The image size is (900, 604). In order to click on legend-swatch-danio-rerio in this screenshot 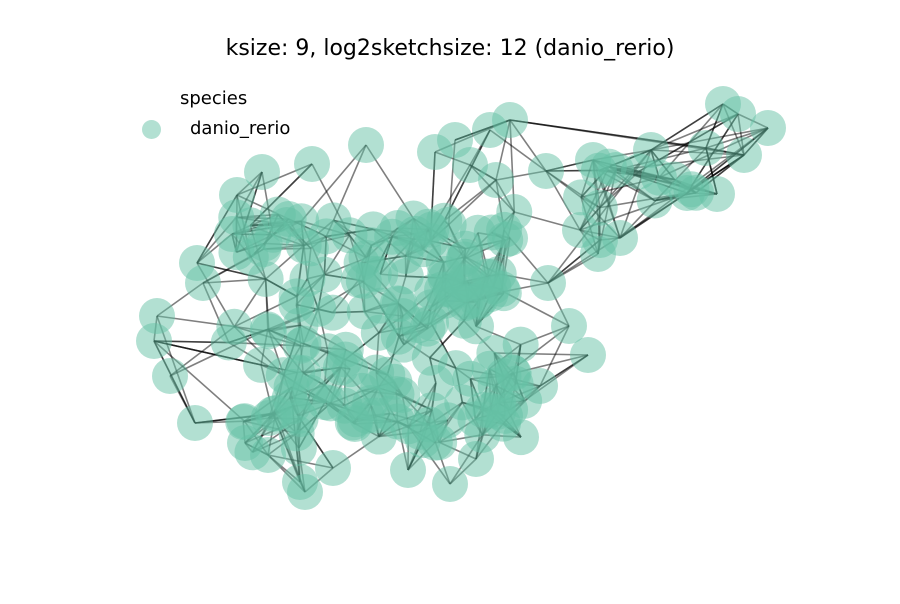, I will do `click(151, 129)`.